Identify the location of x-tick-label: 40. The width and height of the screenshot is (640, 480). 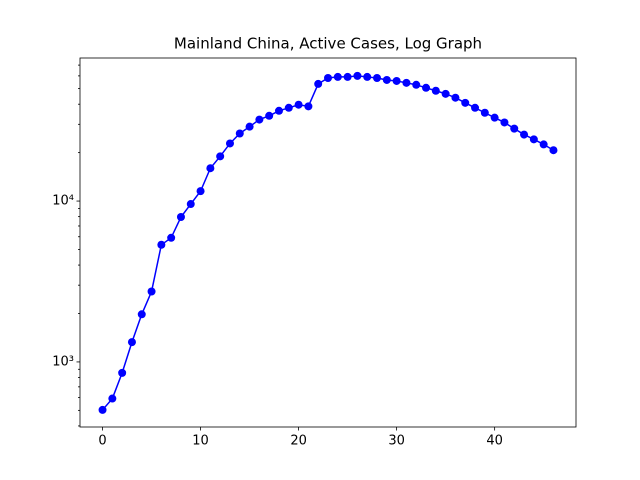
(494, 441).